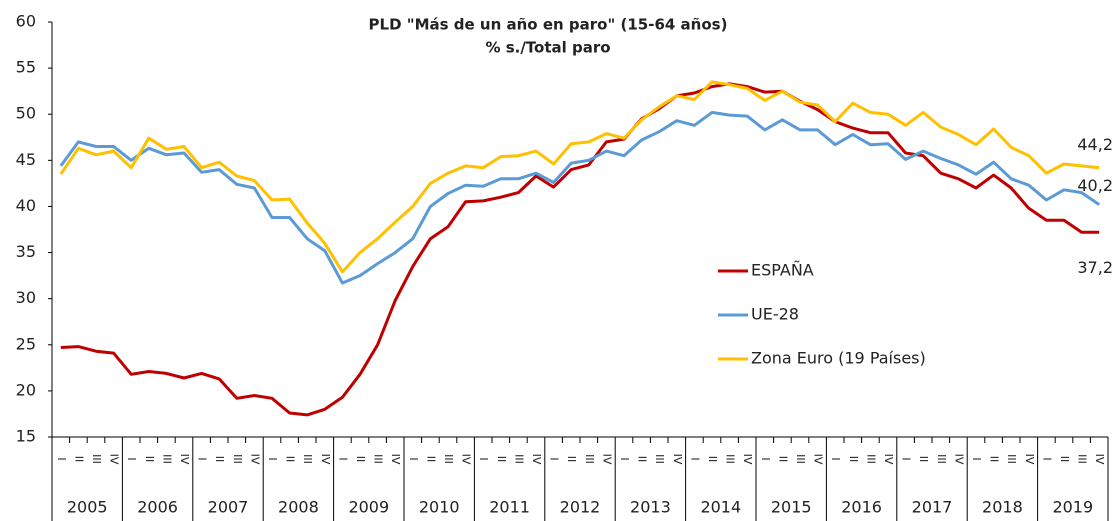 The height and width of the screenshot is (521, 1117). I want to click on data-label: 44,2, so click(1095, 144).